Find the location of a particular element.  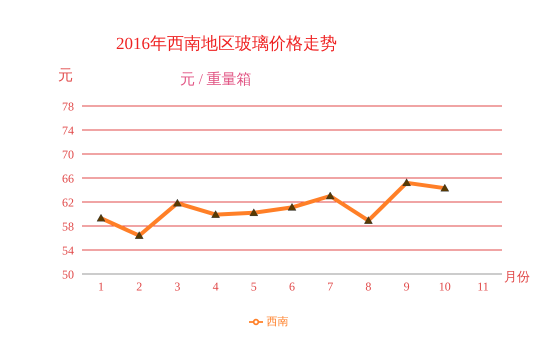

x-tick-label: 3 is located at coordinates (177, 287).